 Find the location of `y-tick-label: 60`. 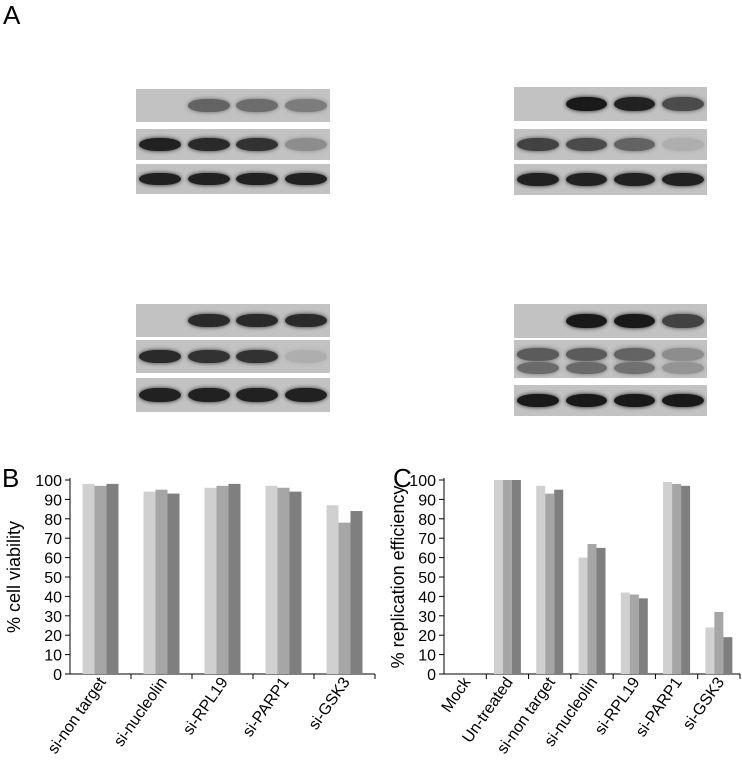

y-tick-label: 60 is located at coordinates (53, 559).